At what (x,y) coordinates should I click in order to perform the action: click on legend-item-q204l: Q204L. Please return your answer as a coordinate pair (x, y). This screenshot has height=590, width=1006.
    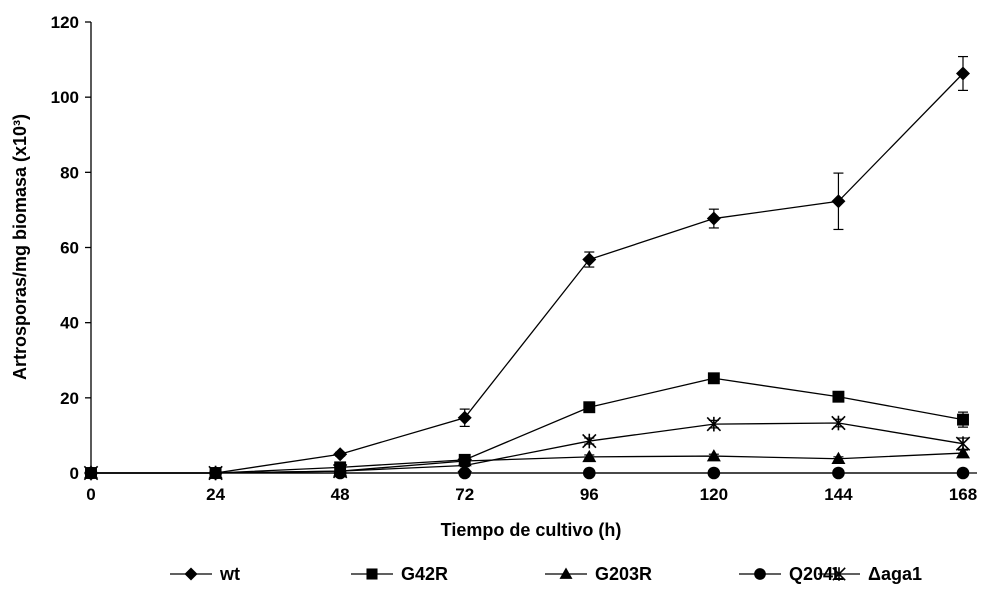
    Looking at the image, I should click on (791, 574).